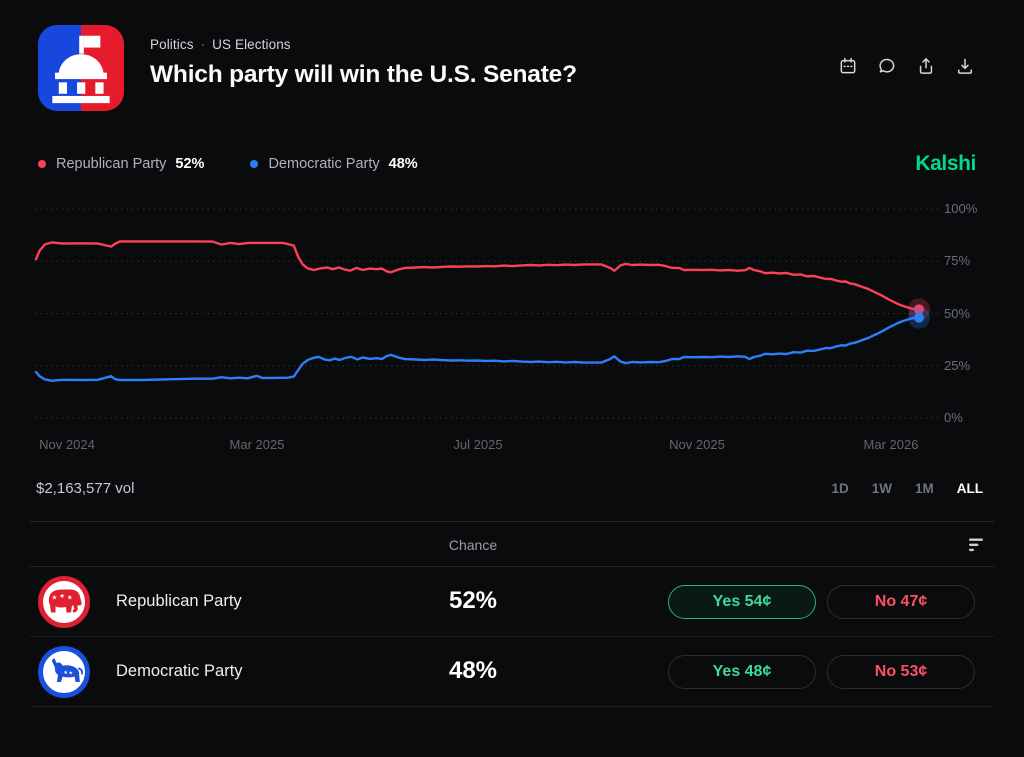 This screenshot has width=1024, height=757. What do you see at coordinates (512, 672) in the screenshot?
I see `table-row-democratic: ★ ★ Democratic Party 48% Yes 48¢ No 53¢` at bounding box center [512, 672].